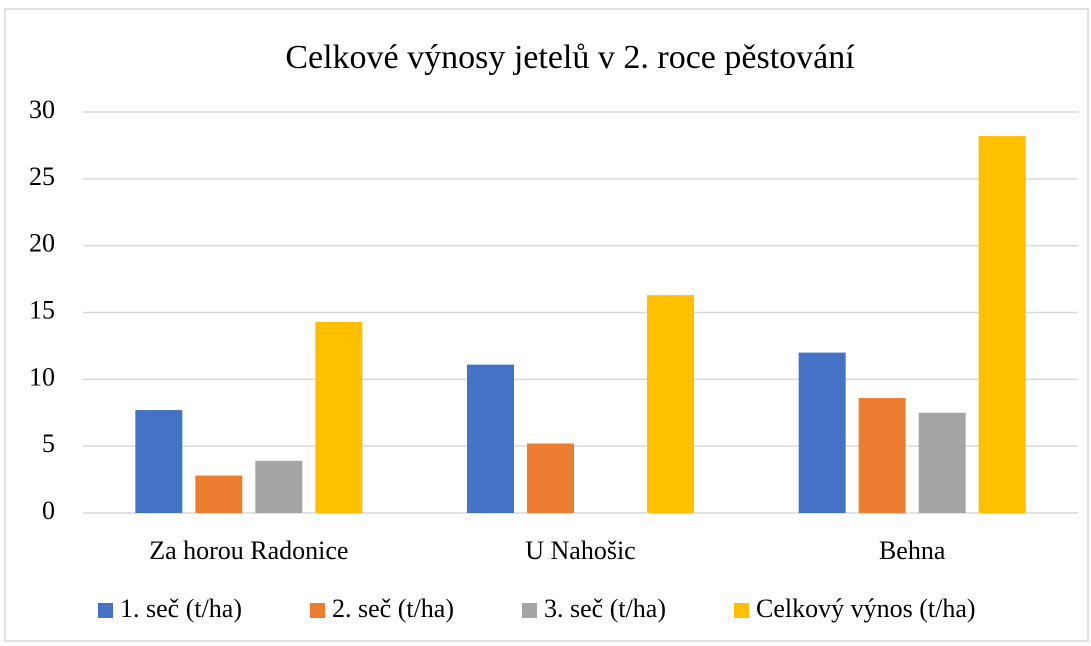  What do you see at coordinates (42, 109) in the screenshot?
I see `y-tick-label: 30` at bounding box center [42, 109].